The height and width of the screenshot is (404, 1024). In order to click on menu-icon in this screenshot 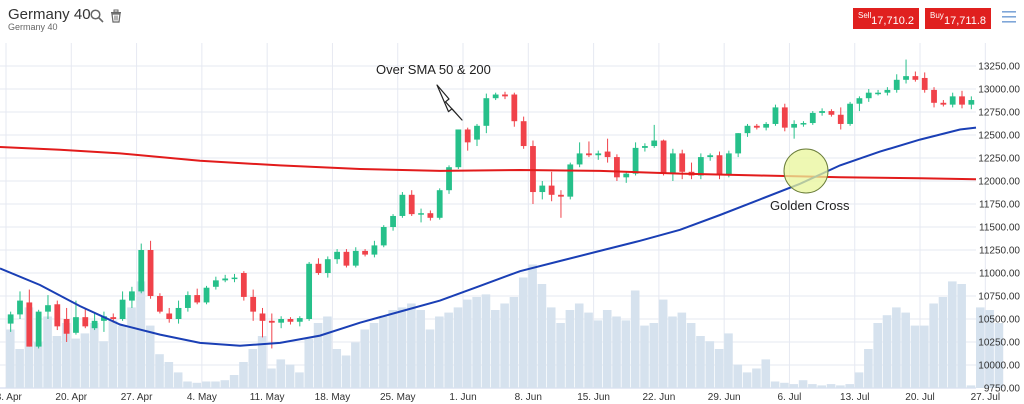, I will do `click(1009, 17)`.